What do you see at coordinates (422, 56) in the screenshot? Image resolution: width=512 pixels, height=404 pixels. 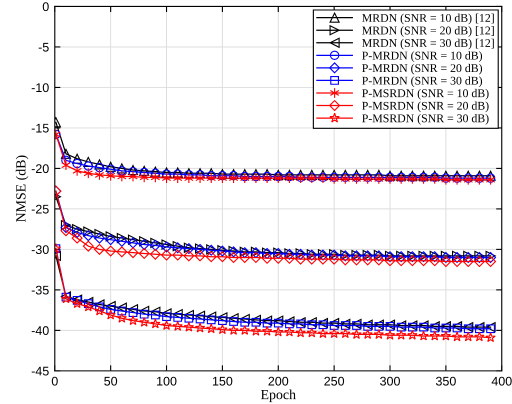 I see `legend-label: P-MRDN (SNR = 10 dB)` at bounding box center [422, 56].